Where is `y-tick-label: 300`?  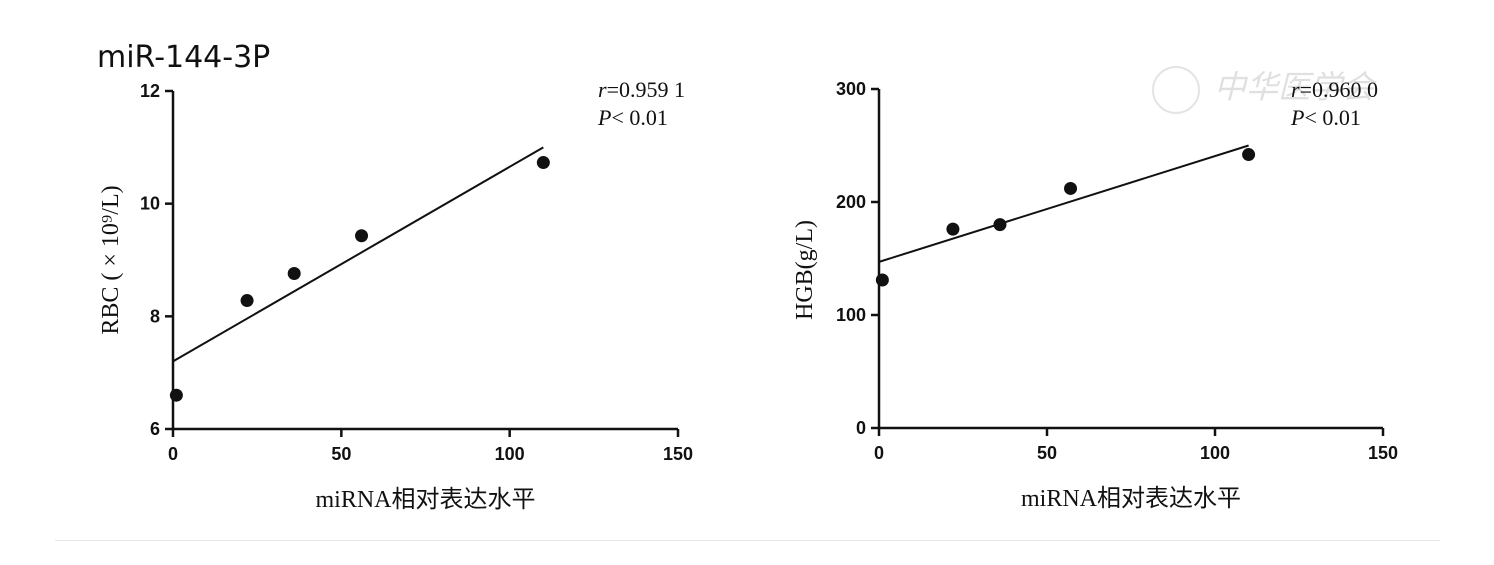 y-tick-label: 300 is located at coordinates (851, 89).